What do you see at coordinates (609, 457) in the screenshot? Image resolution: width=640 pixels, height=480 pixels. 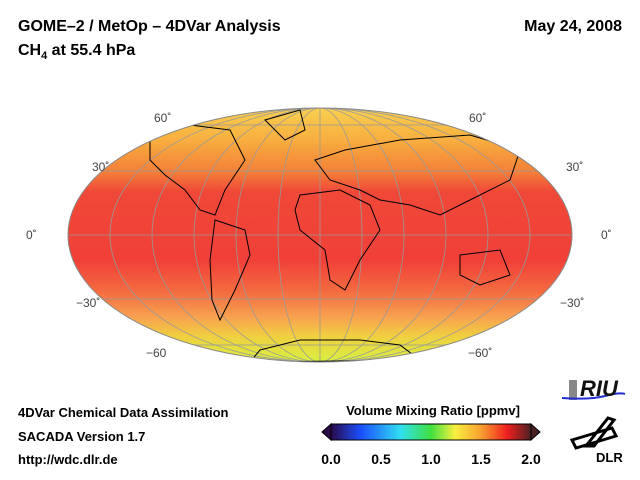 I see `dlr-logo: DLR` at bounding box center [609, 457].